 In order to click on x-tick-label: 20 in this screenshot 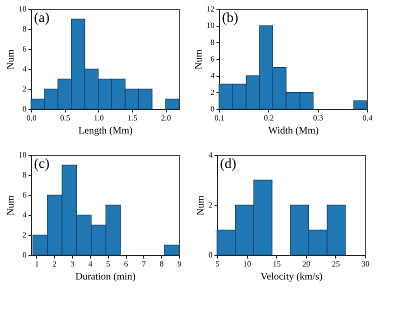, I will do `click(306, 264)`.